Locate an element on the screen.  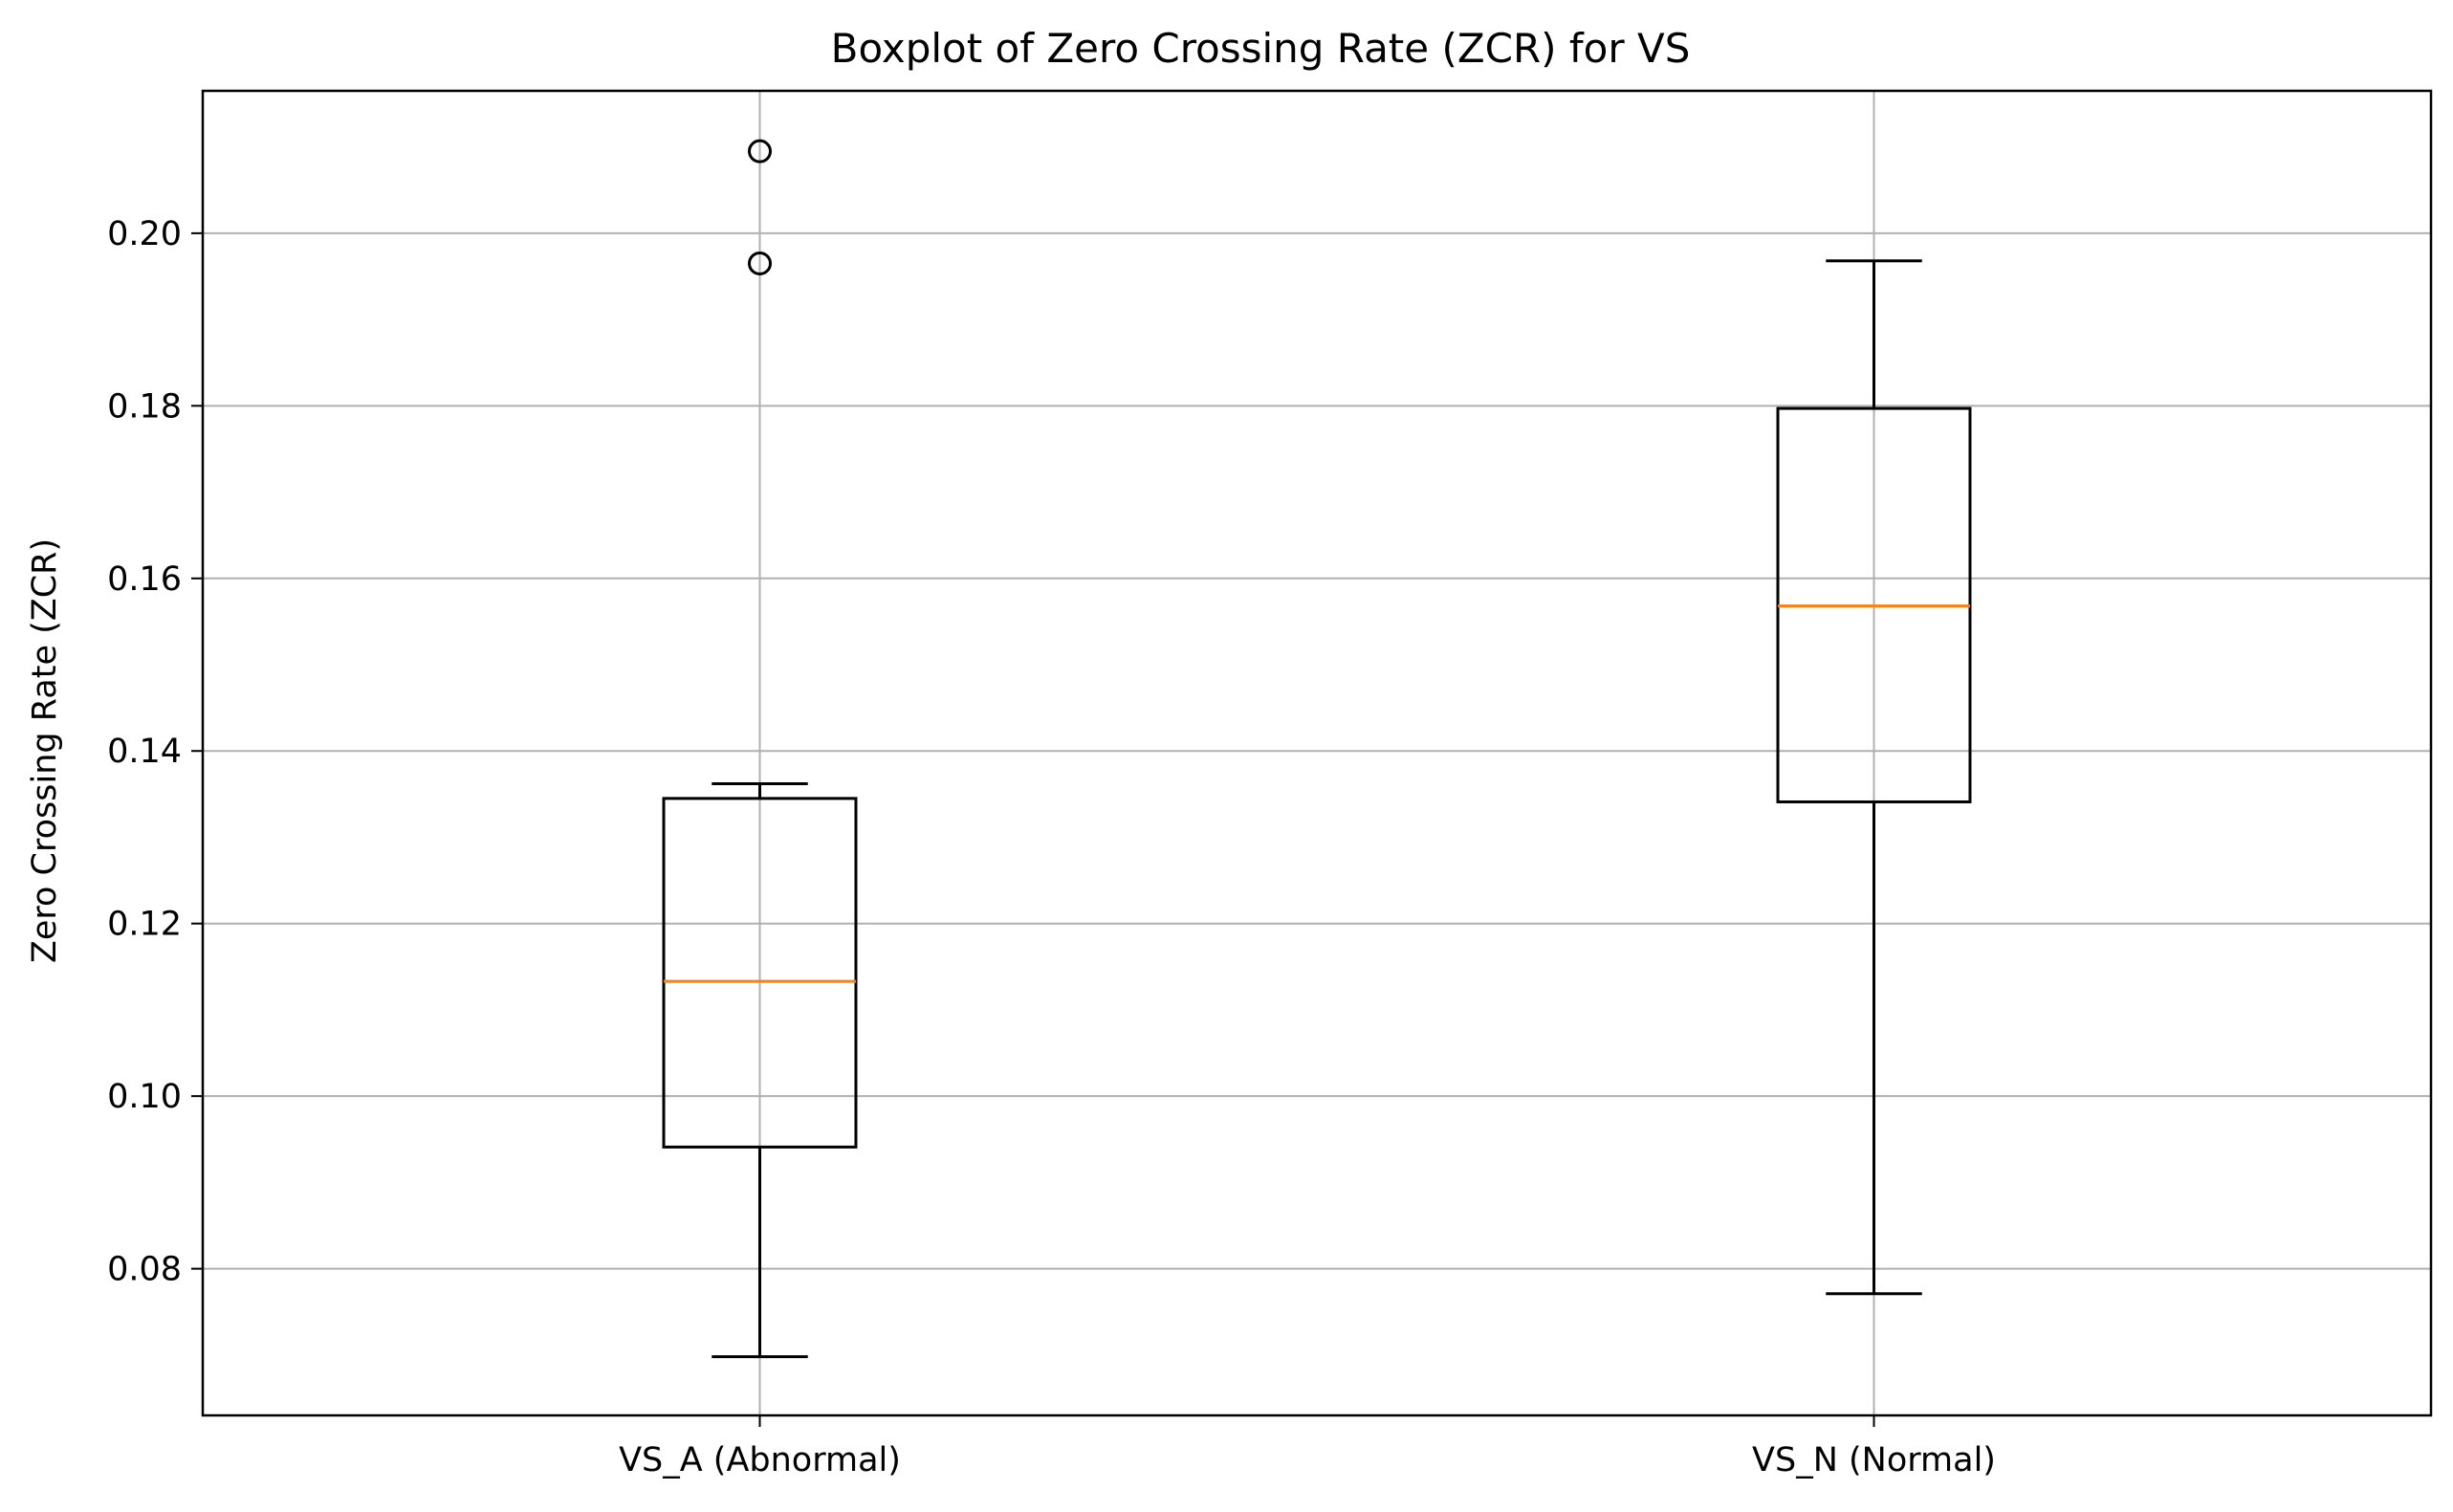
iqr-box is located at coordinates (760, 973).